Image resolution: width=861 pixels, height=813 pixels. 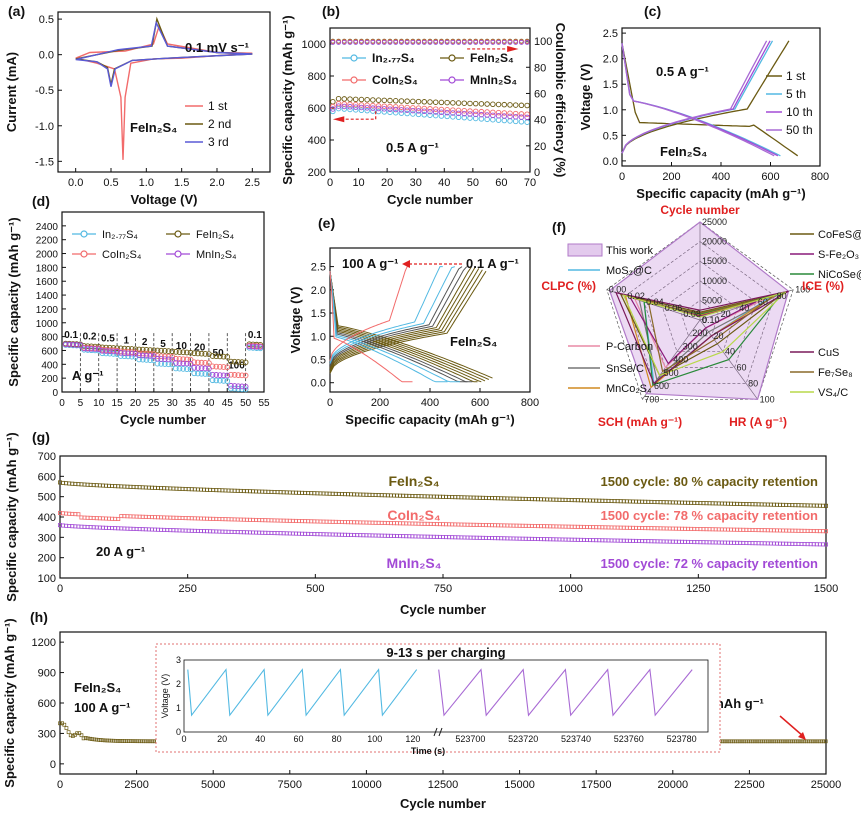 I want to click on radar-axis-label: ICE (%), so click(x=823, y=286).